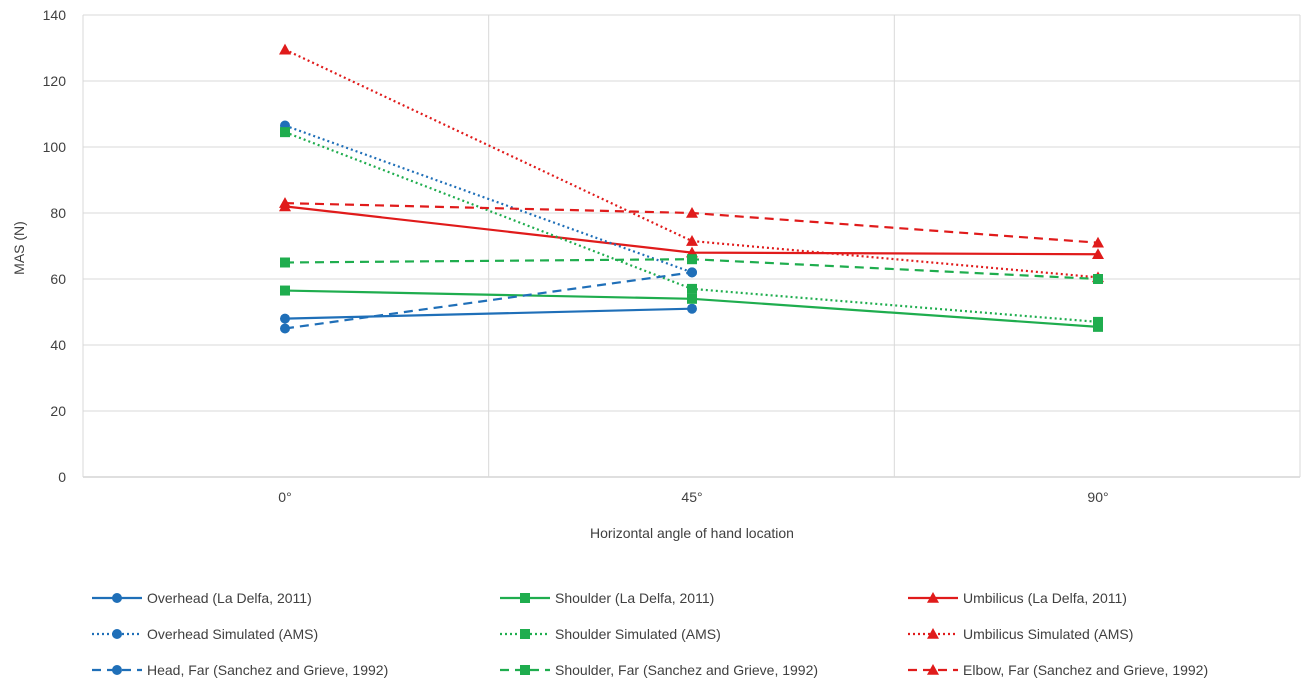 The height and width of the screenshot is (686, 1306). Describe the element at coordinates (55, 147) in the screenshot. I see `y-tick-label: 100` at that location.